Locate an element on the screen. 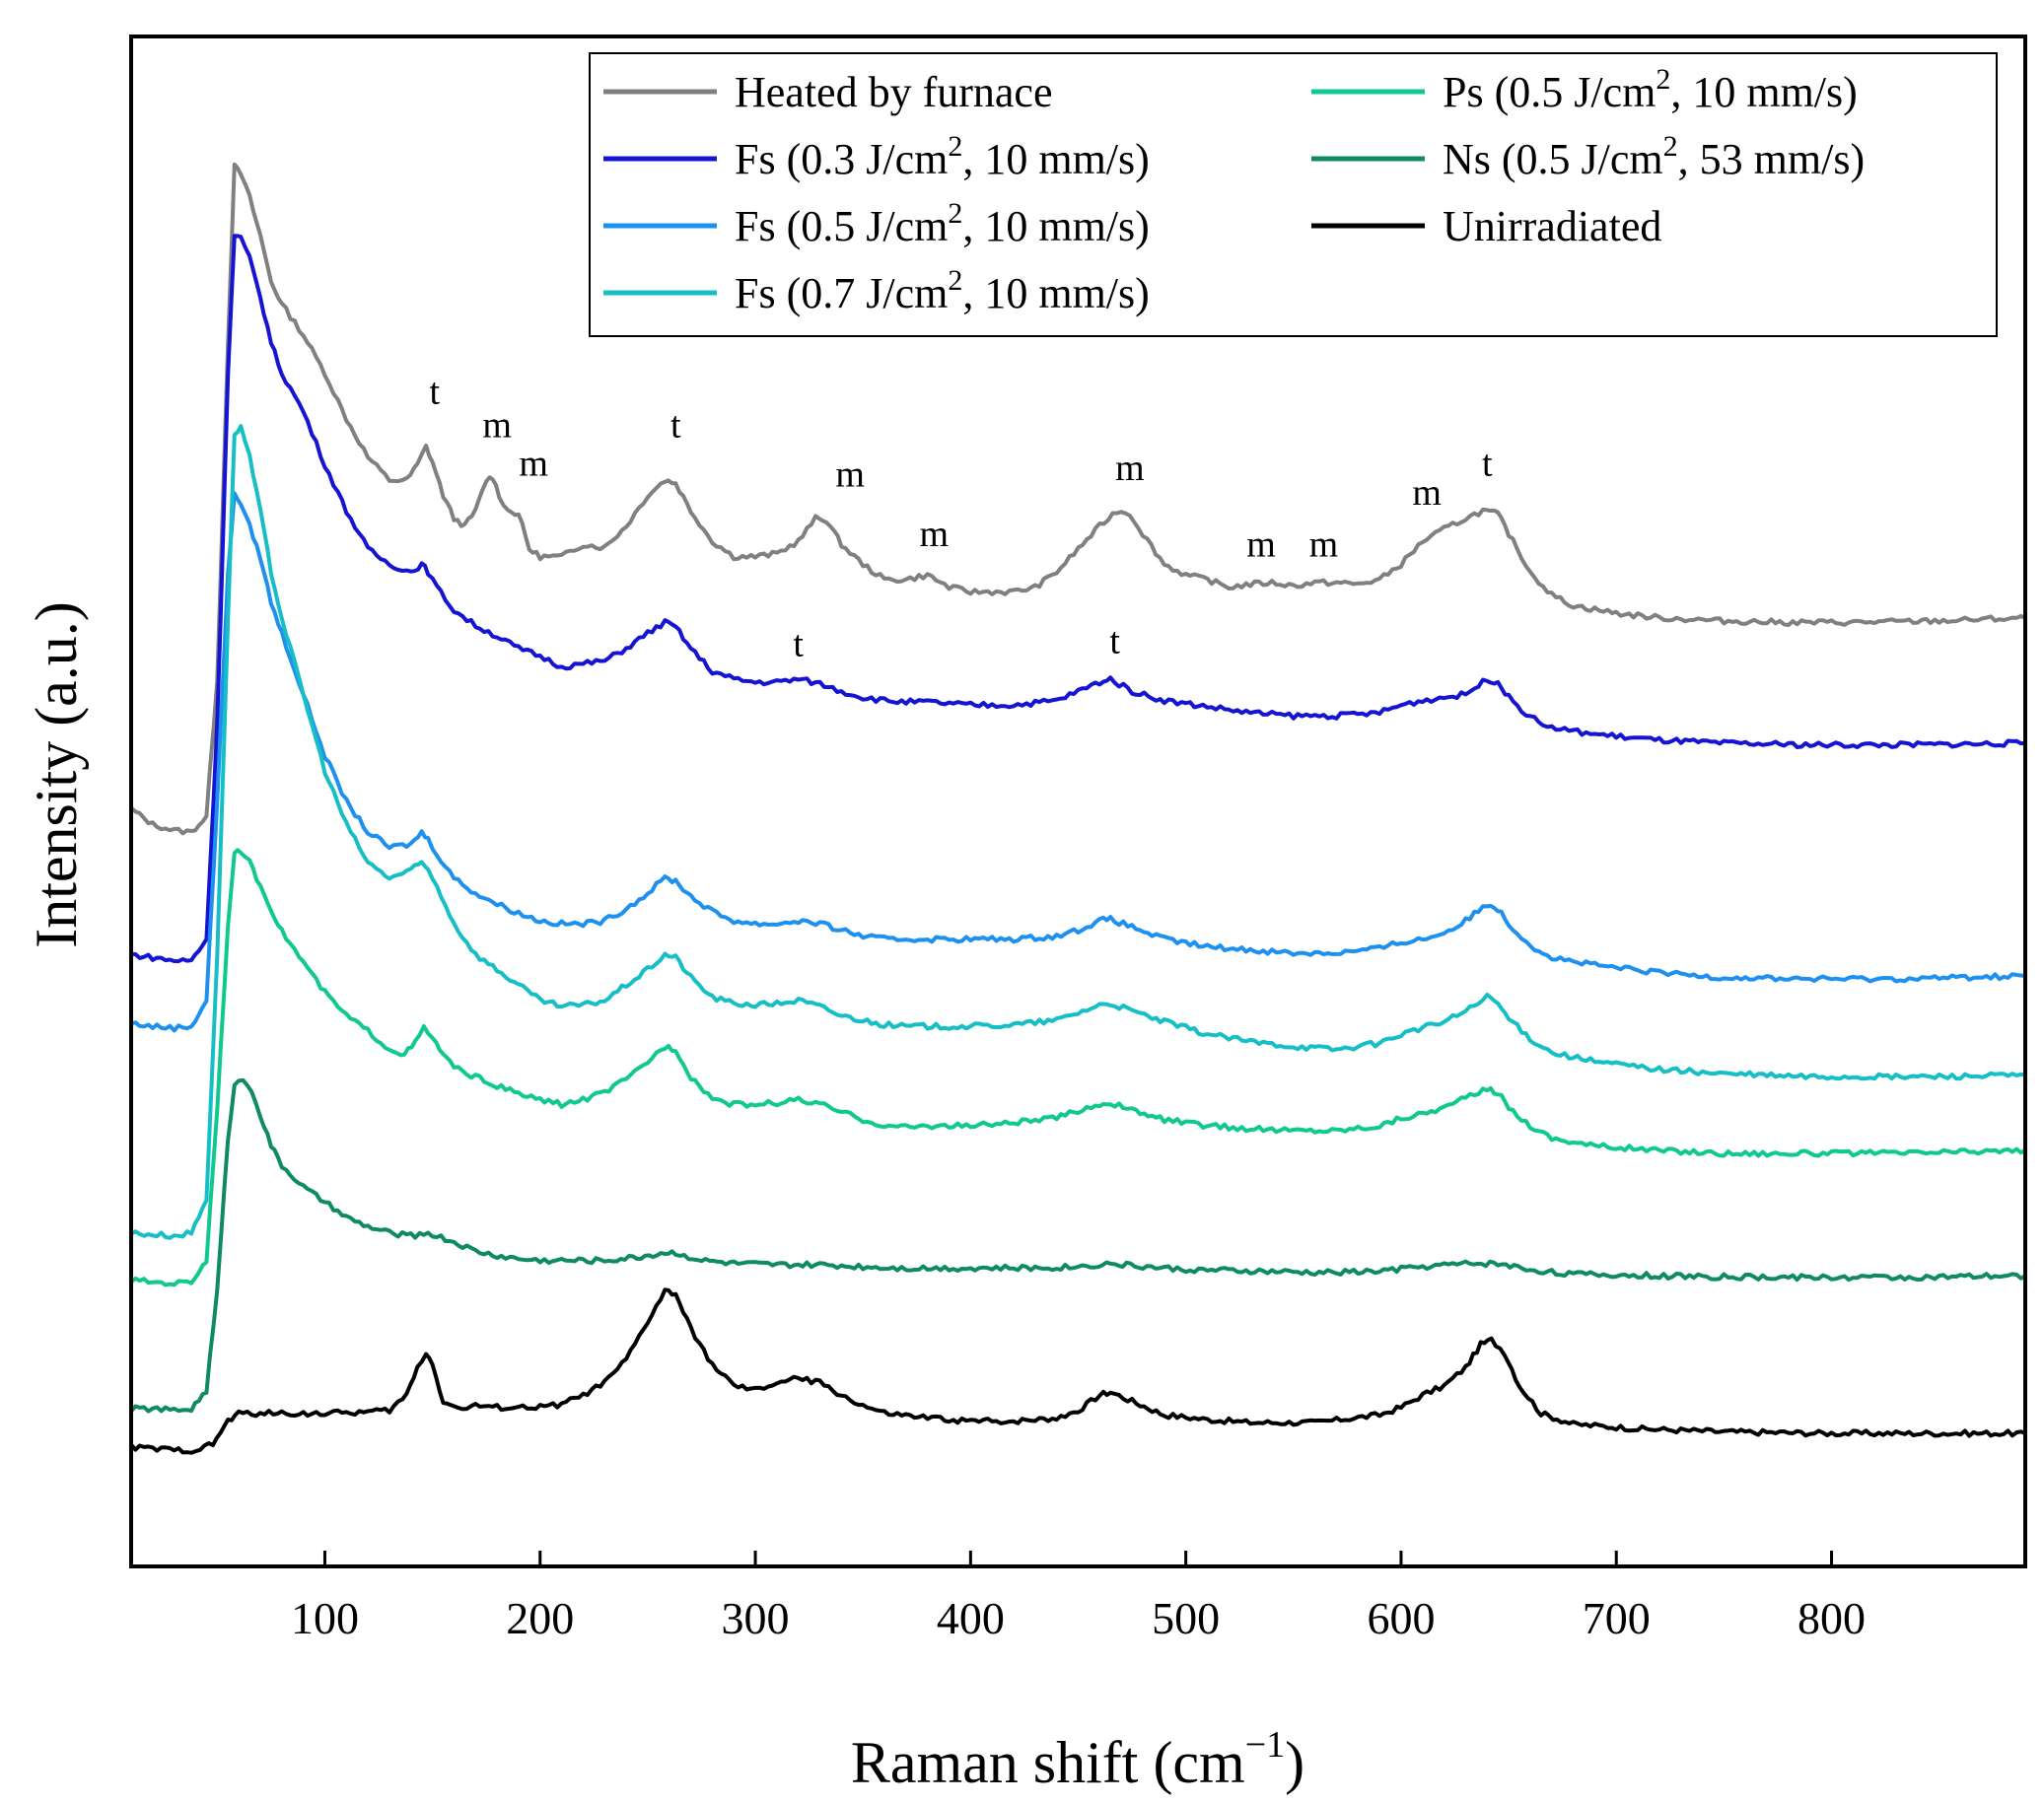 The width and height of the screenshot is (2044, 1804). x-axis-title-sup: −1 is located at coordinates (1265, 1745).